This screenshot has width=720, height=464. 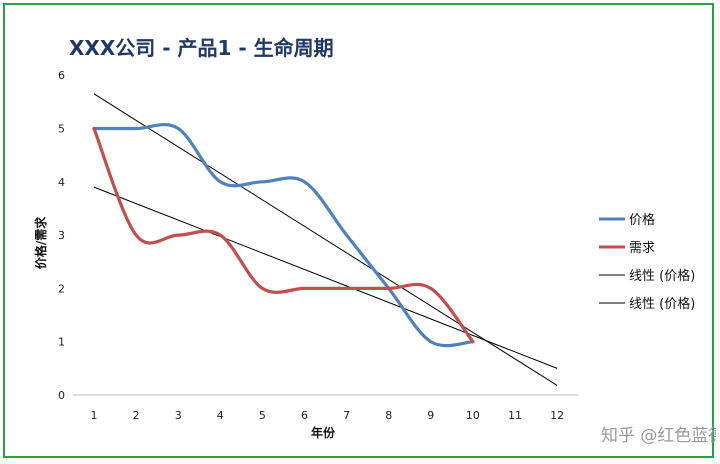 I want to click on x-tick-label: 1, so click(x=94, y=415).